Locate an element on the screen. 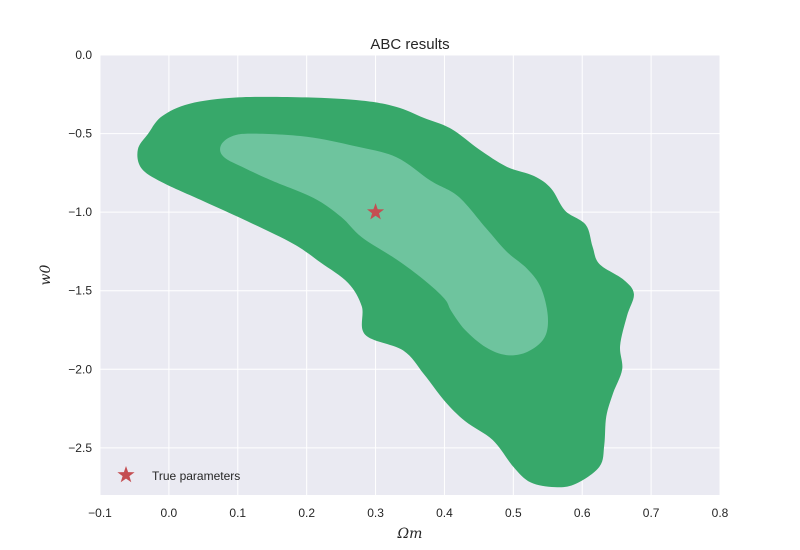  legend-label: True parameters is located at coordinates (196, 476).